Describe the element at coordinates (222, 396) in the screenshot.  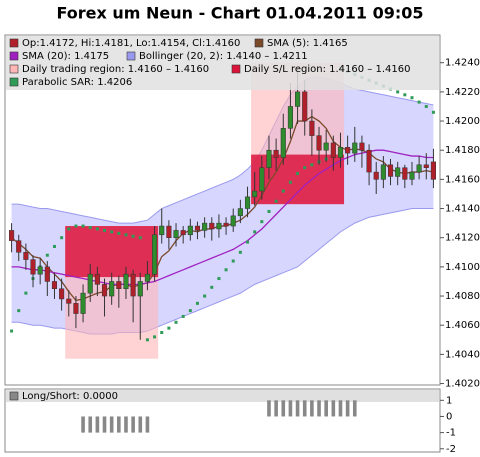
I see `sub-legend-box` at that location.